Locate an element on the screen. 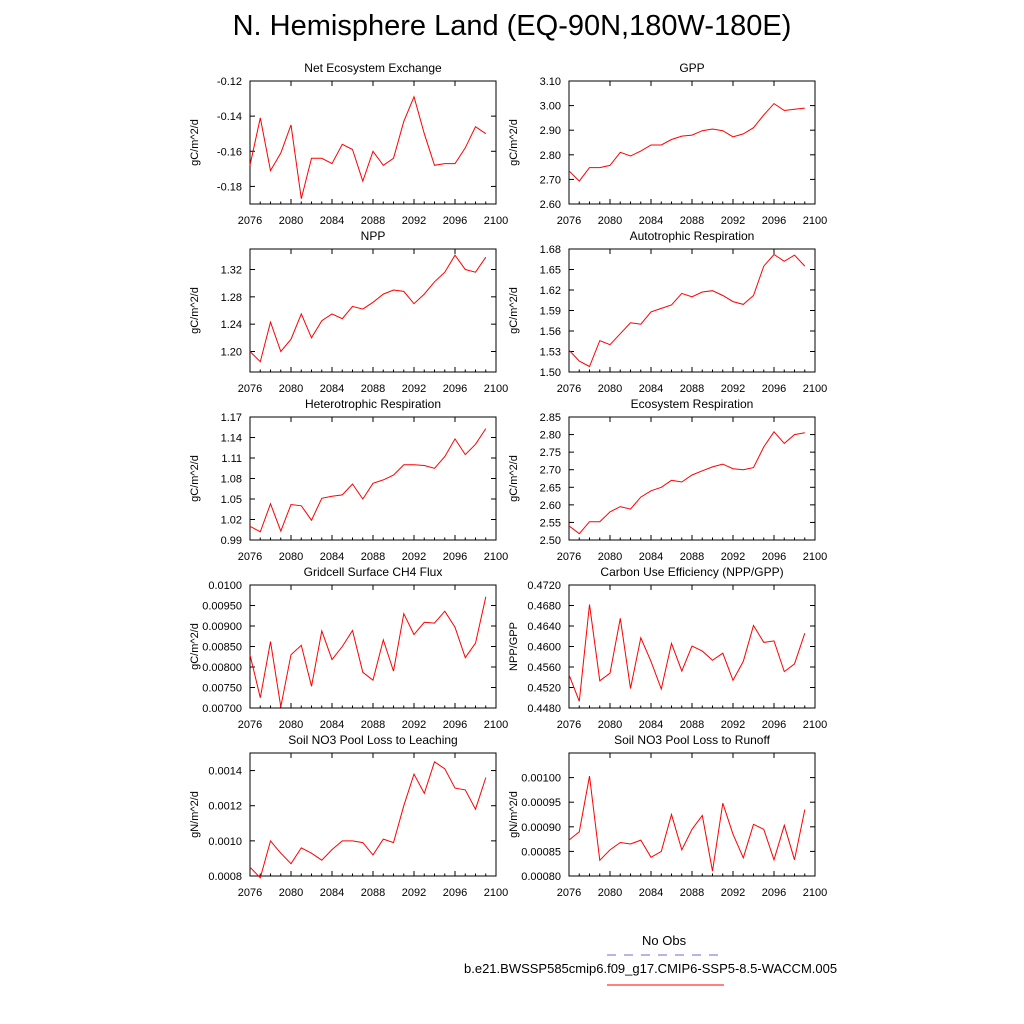 The height and width of the screenshot is (1024, 1024). page-title: N. Hemisphere Land (EQ-90N,180W-180E) is located at coordinates (512, 26).